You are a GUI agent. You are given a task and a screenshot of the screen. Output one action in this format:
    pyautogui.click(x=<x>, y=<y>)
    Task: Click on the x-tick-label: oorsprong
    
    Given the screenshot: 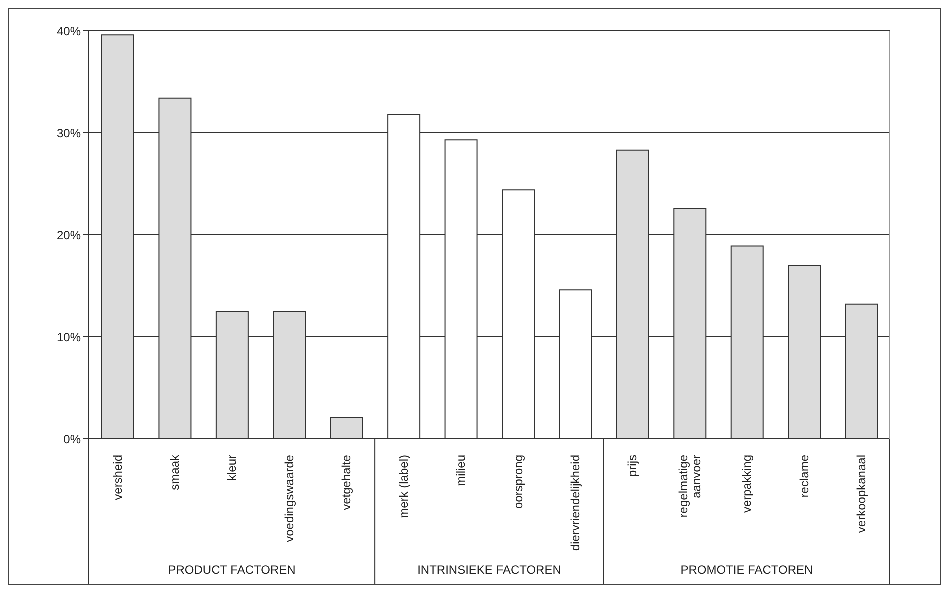 What is the action you would take?
    pyautogui.click(x=518, y=482)
    